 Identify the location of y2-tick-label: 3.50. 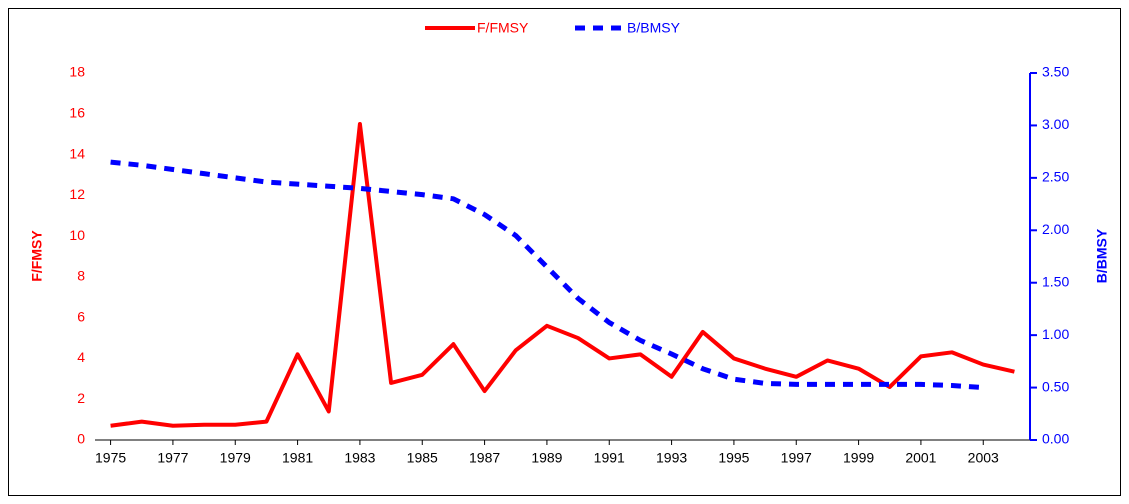
(1055, 72).